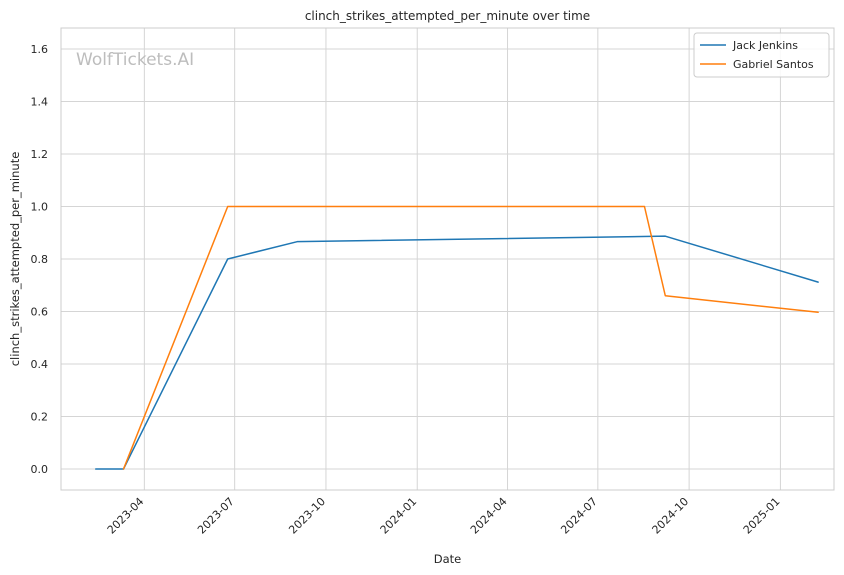  Describe the element at coordinates (40, 207) in the screenshot. I see `y-tick-label: 1.0` at that location.